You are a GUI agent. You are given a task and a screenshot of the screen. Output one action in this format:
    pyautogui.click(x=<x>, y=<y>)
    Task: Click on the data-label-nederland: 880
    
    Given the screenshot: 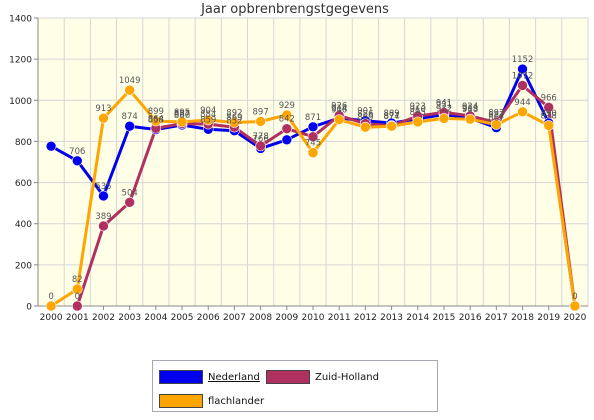 What is the action you would take?
    pyautogui.click(x=182, y=116)
    